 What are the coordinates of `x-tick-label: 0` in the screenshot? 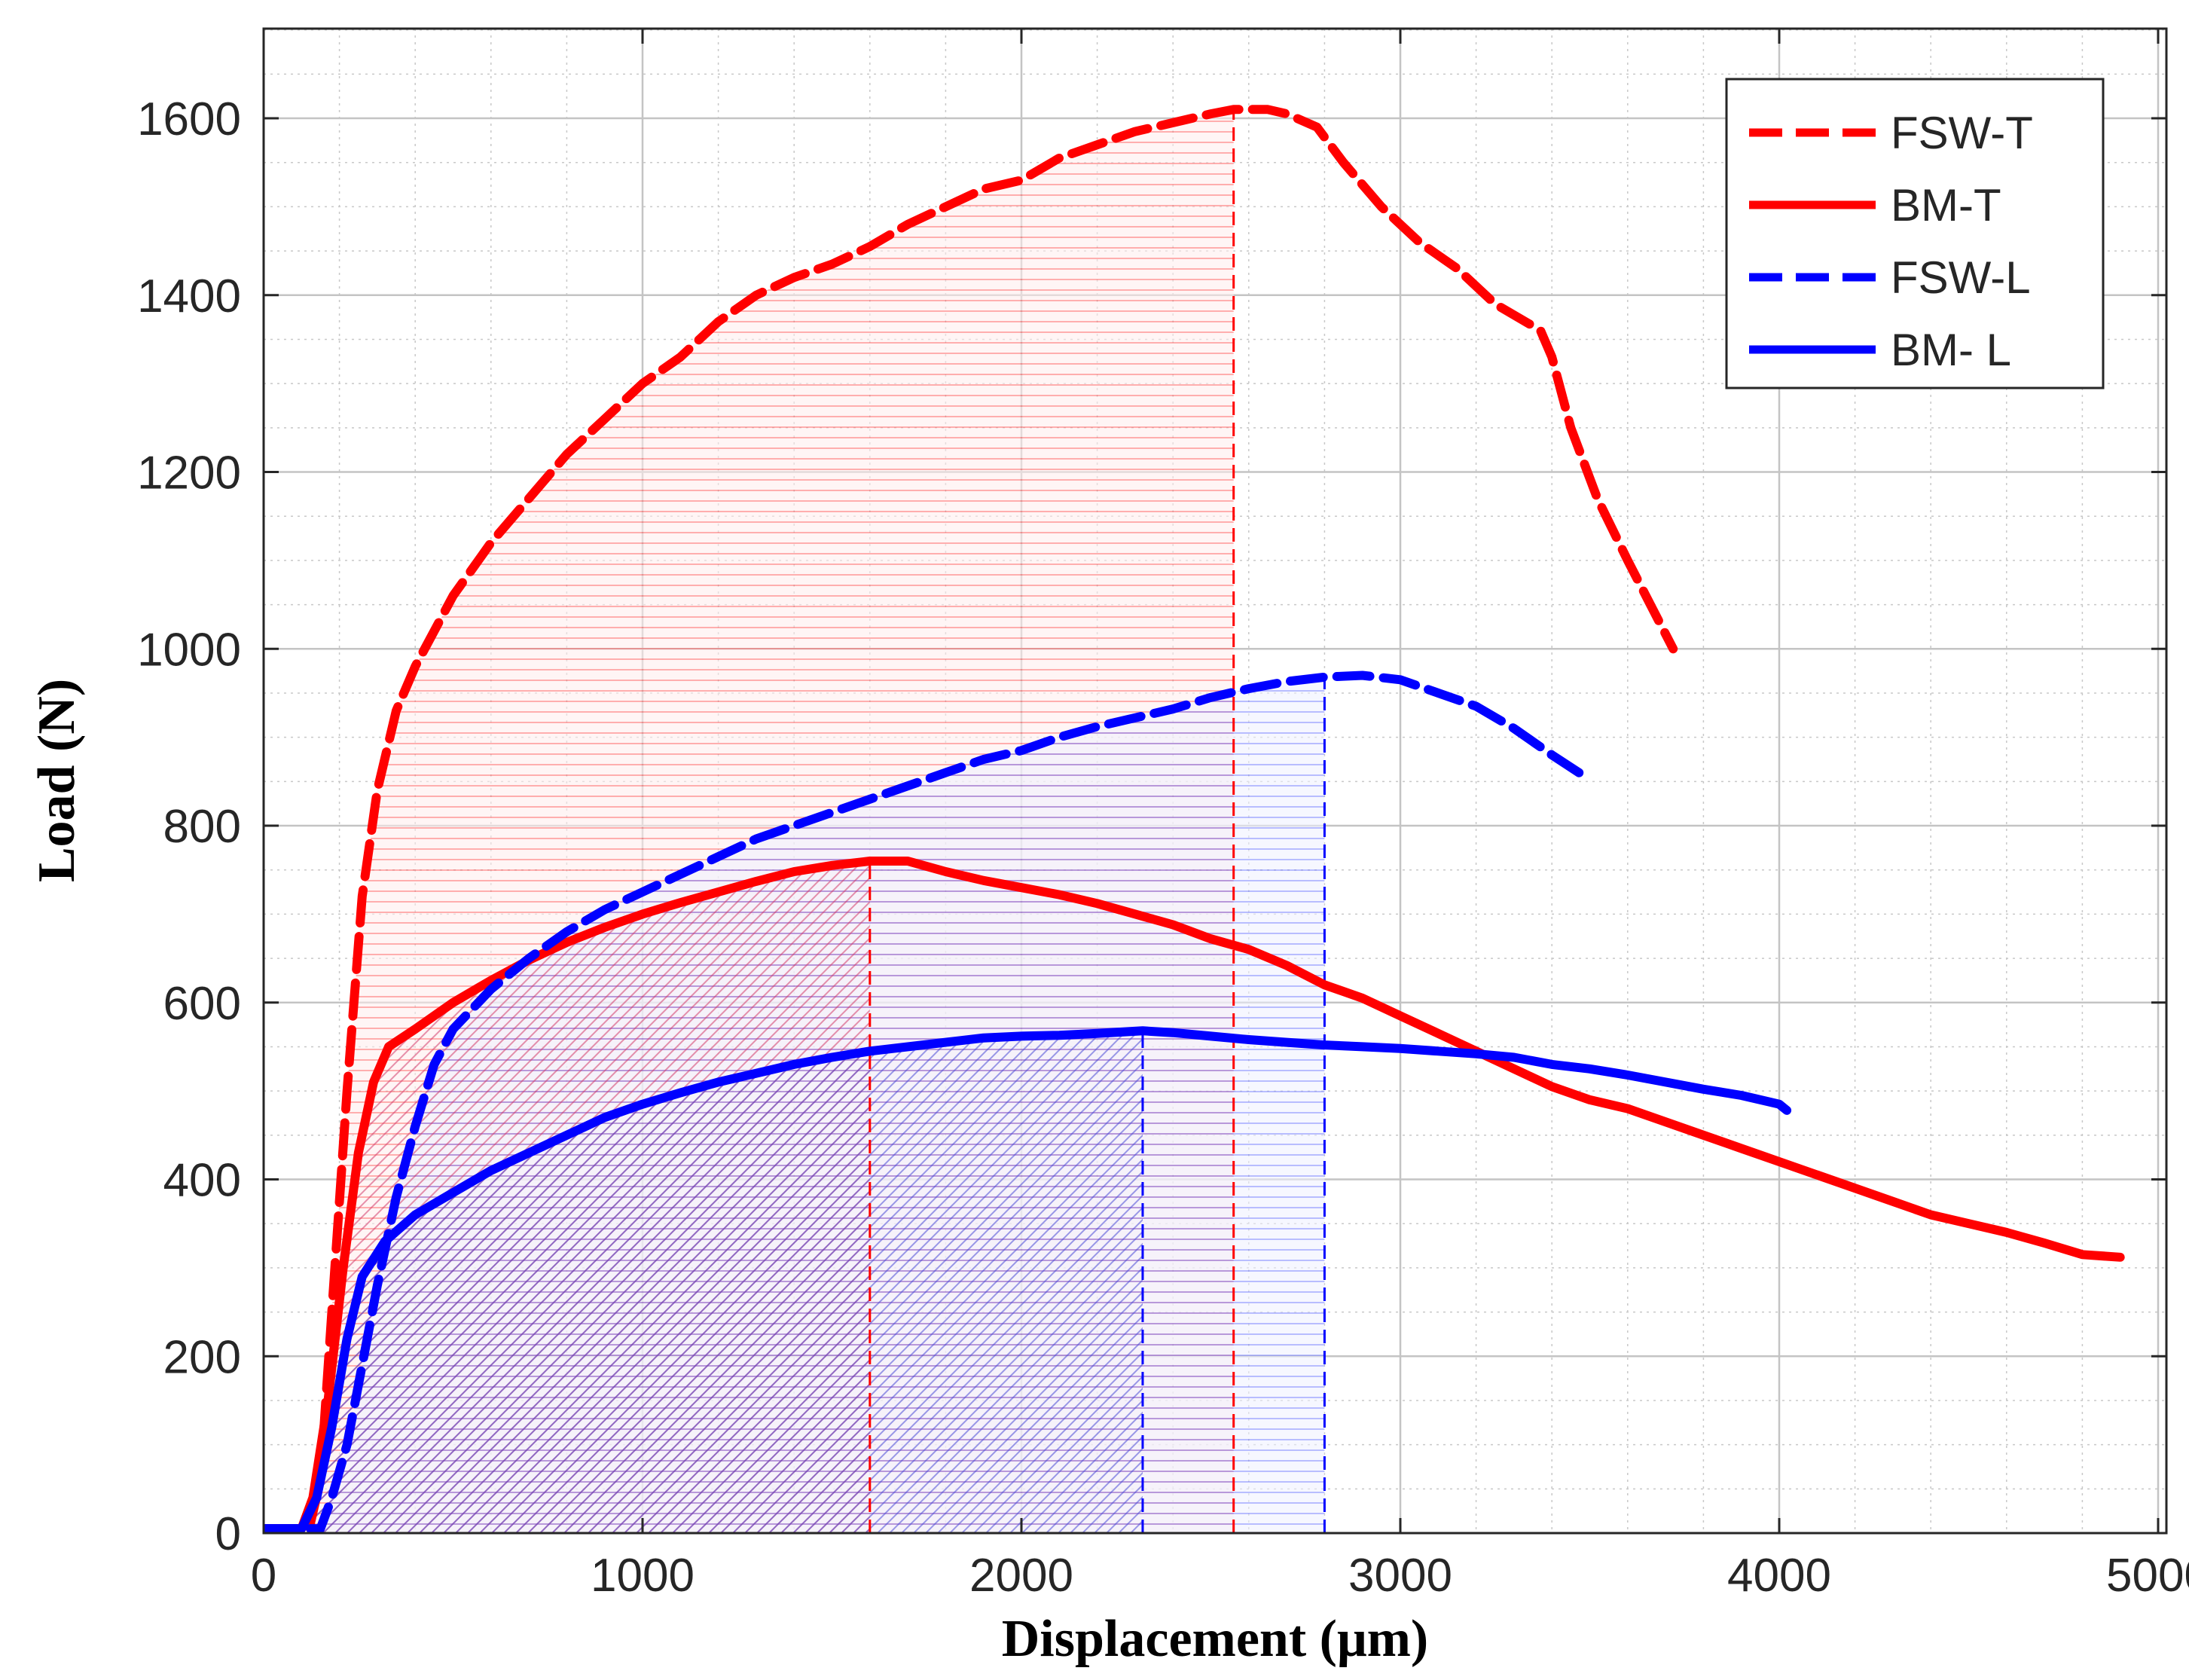 It's located at (263, 1576).